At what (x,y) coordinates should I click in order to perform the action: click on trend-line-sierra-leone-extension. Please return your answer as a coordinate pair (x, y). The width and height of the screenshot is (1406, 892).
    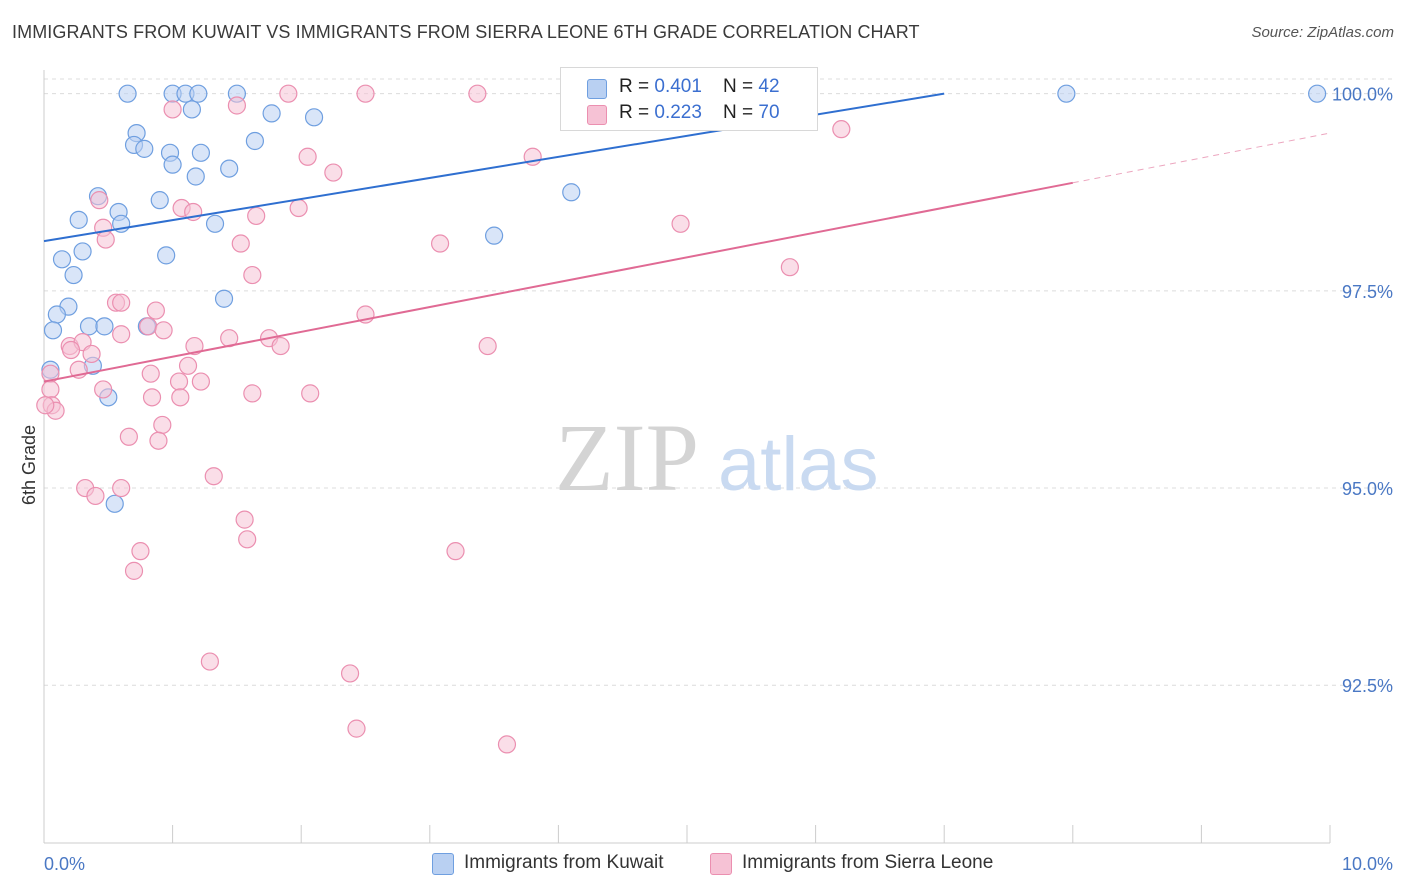
    Looking at the image, I should click on (1201, 158).